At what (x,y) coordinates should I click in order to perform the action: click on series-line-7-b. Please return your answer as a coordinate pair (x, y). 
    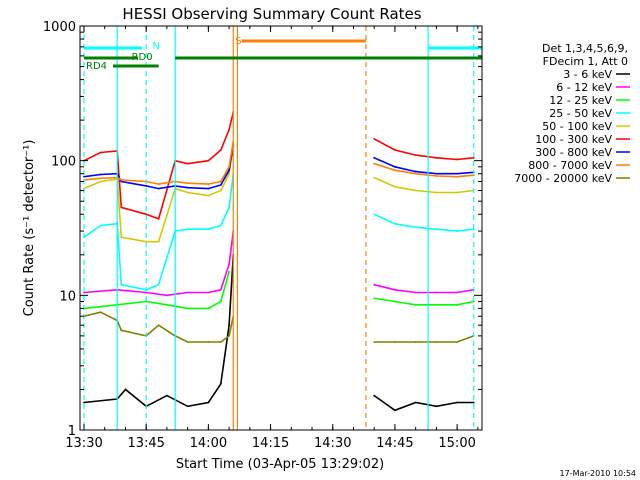
    Looking at the image, I should click on (423, 170).